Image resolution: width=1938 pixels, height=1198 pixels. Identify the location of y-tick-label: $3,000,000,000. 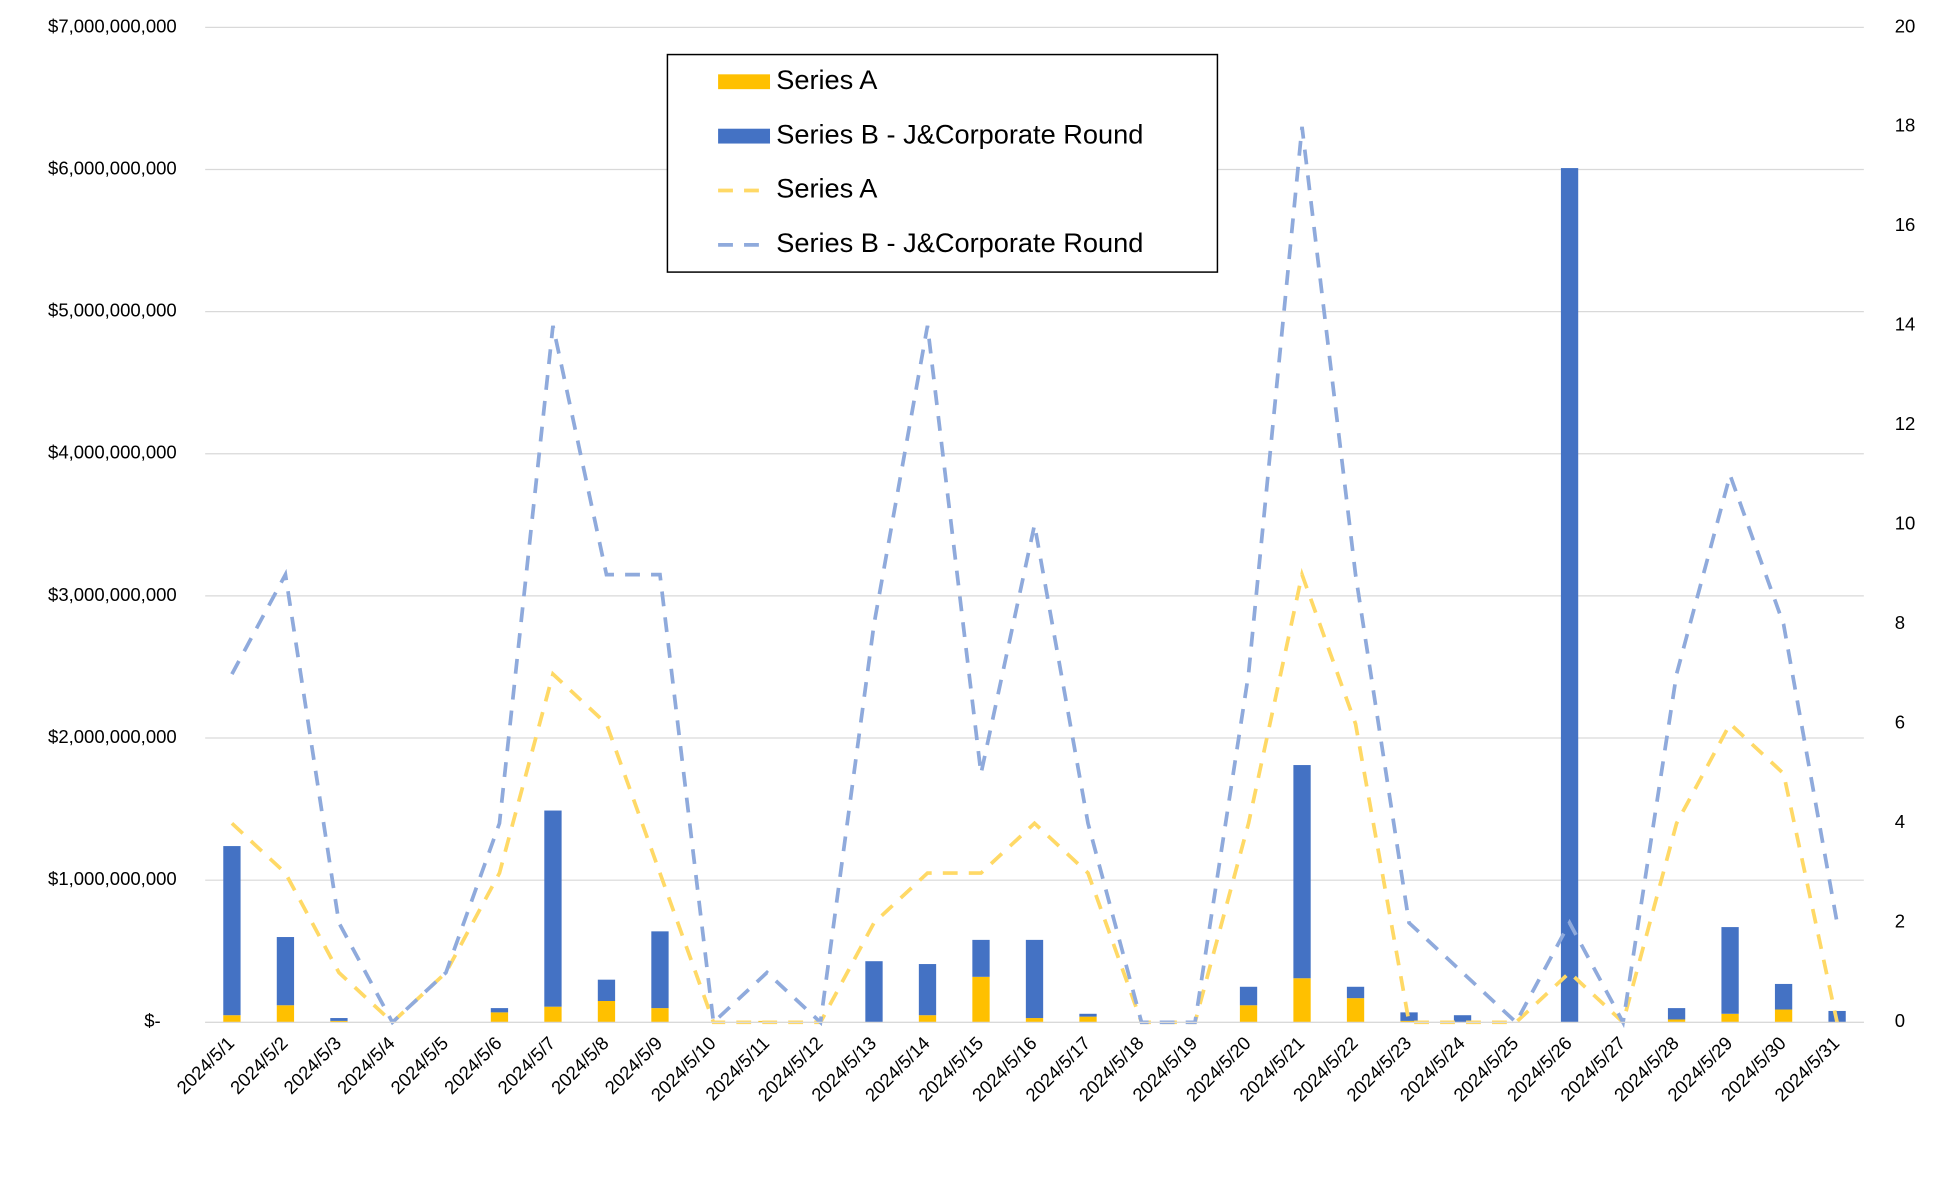
(112, 594).